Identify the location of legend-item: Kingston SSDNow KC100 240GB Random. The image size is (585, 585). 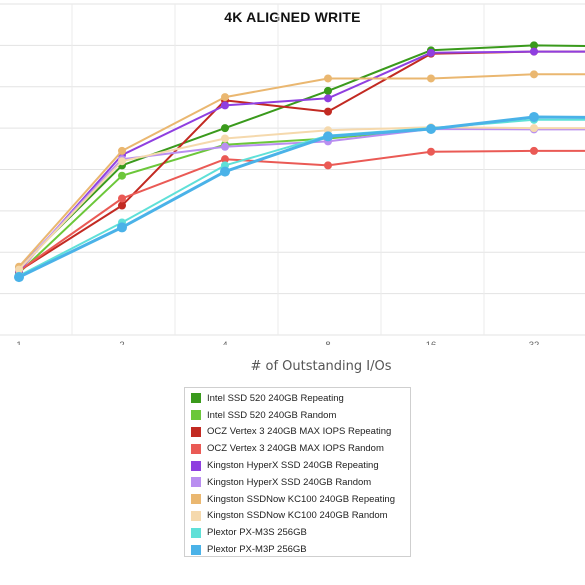
(300, 516).